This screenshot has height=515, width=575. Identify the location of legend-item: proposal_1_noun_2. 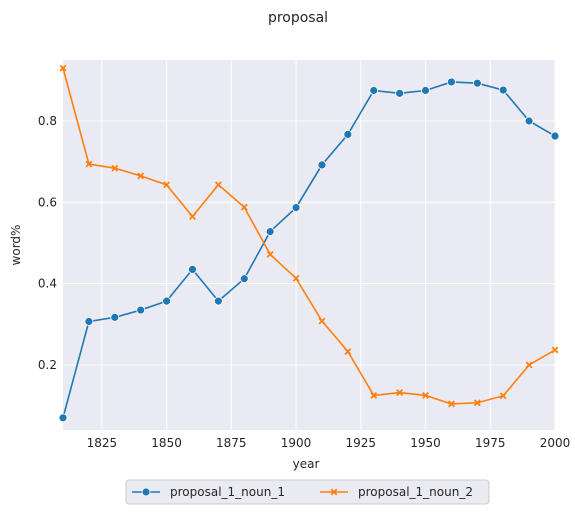
(396, 492).